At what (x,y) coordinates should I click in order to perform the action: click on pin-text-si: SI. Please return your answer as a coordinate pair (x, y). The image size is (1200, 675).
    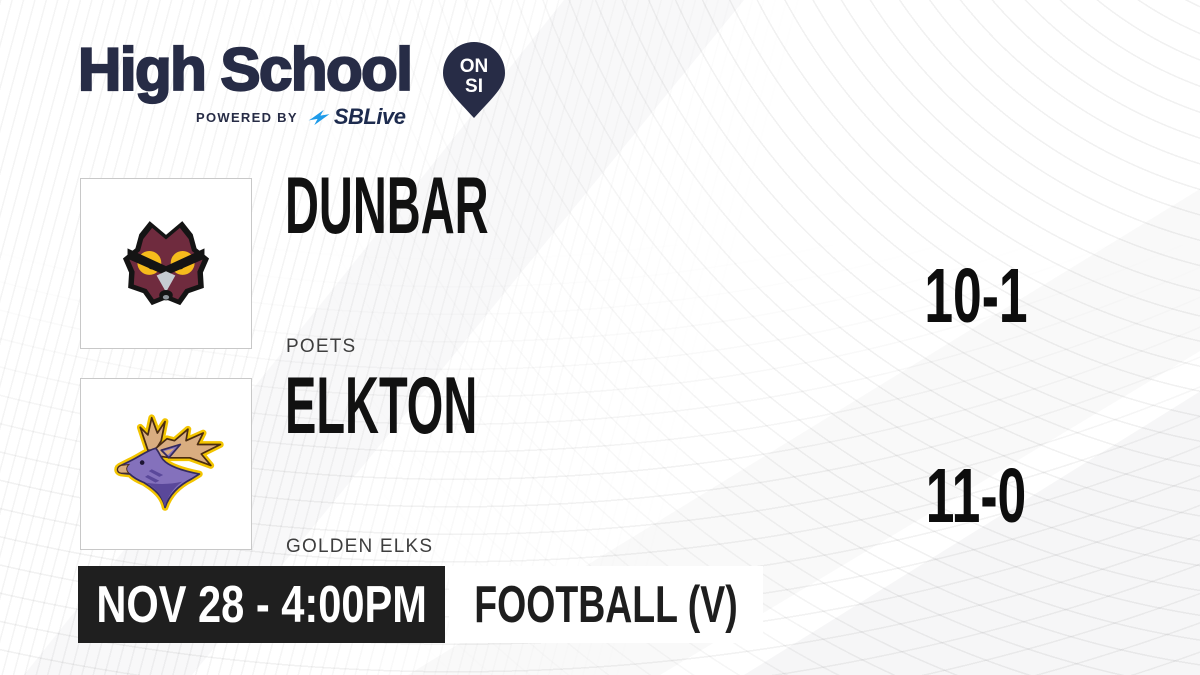
    Looking at the image, I should click on (474, 86).